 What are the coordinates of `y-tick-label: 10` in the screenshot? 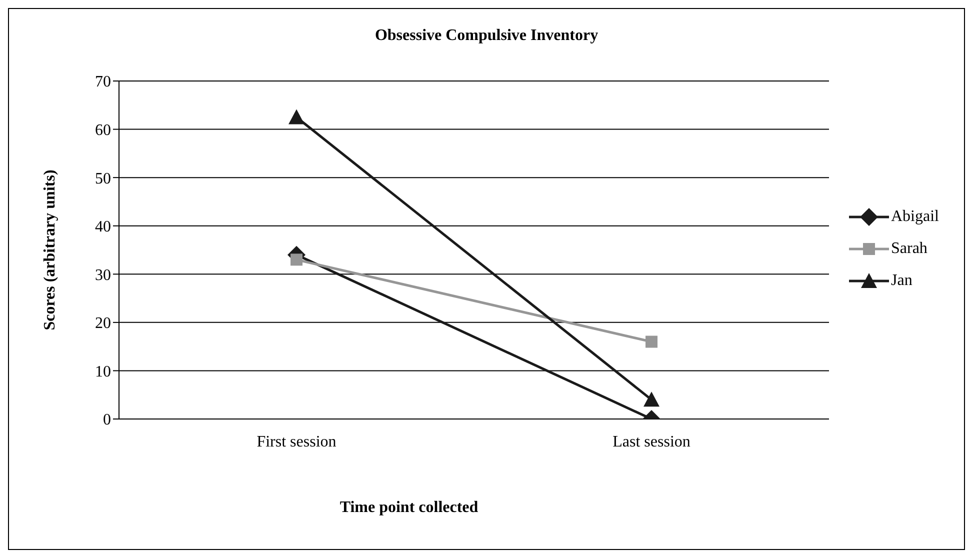 It's located at (103, 371).